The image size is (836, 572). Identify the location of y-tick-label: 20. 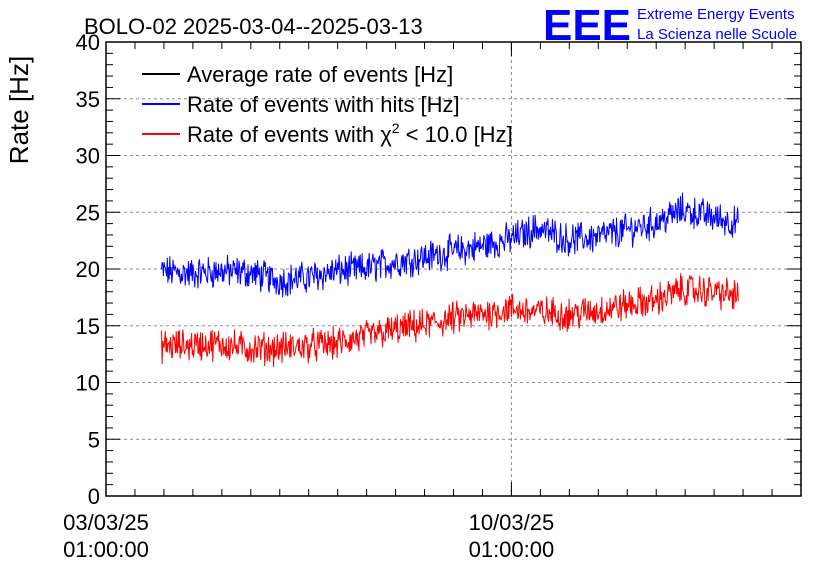
(88, 269).